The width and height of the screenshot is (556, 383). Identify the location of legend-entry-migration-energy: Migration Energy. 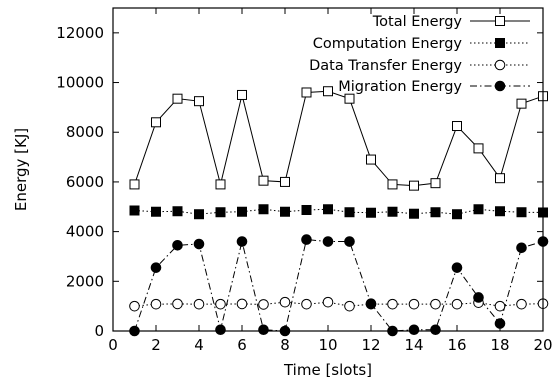
(434, 87).